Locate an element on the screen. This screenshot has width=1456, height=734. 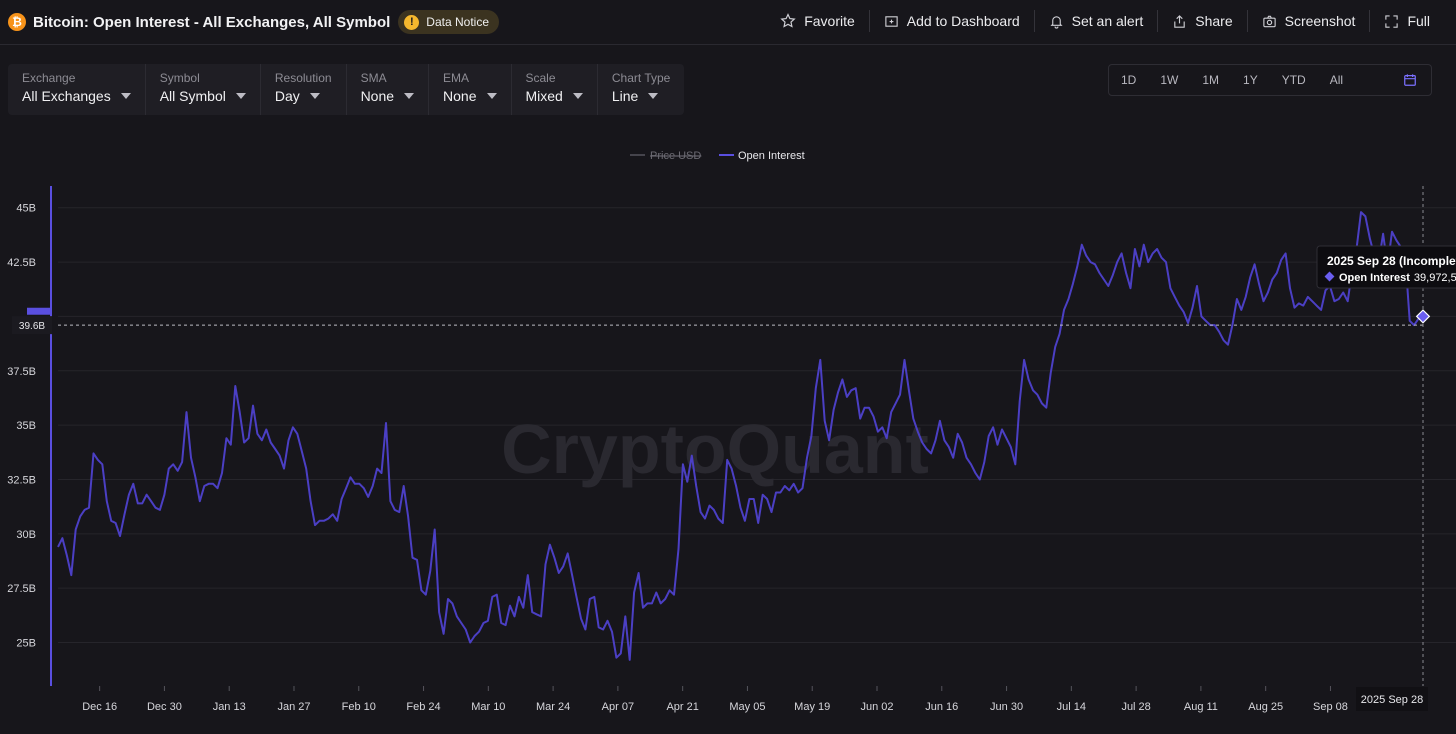
exchange-value: All Exchanges is located at coordinates (66, 96).